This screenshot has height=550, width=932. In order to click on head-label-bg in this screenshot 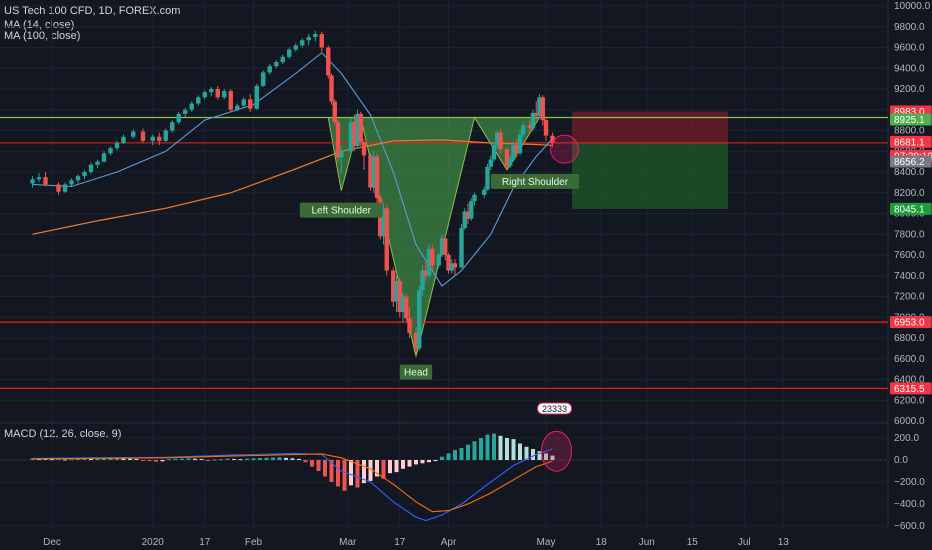, I will do `click(416, 372)`.